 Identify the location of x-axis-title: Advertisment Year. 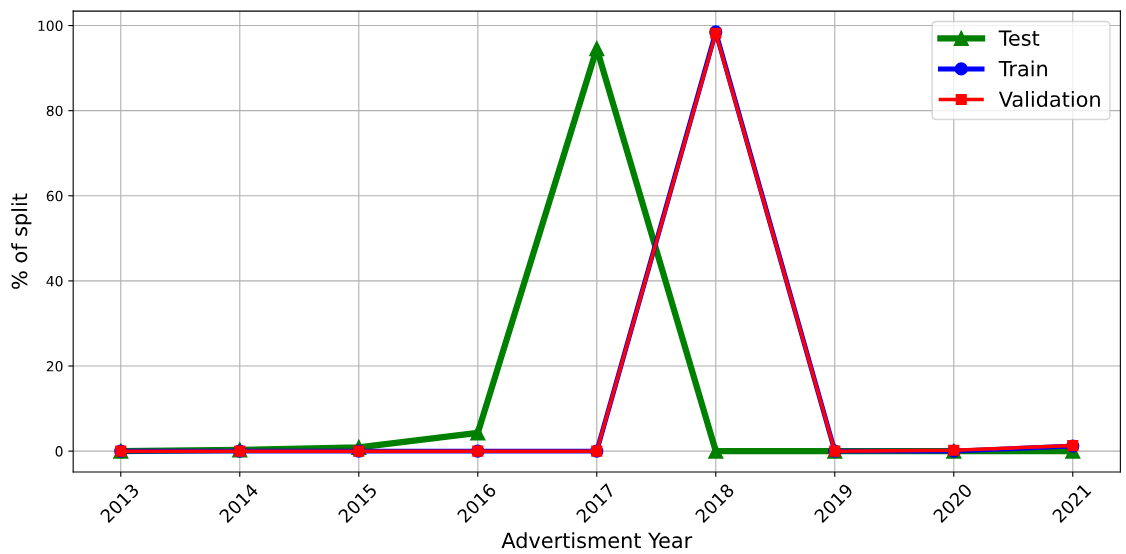
(597, 540).